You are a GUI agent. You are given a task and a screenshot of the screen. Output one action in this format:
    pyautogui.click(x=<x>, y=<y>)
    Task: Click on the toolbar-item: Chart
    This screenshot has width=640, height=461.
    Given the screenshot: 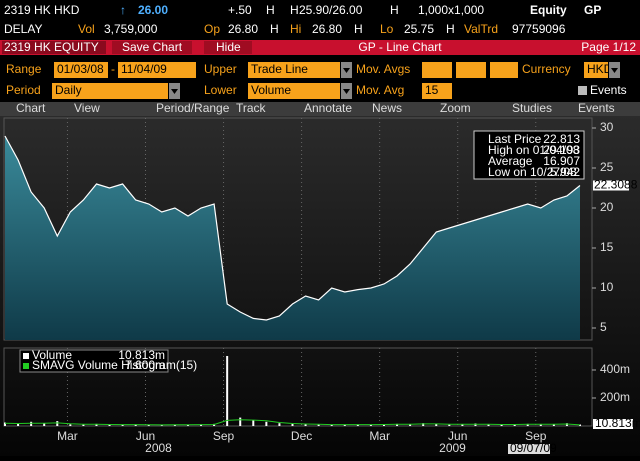 What is the action you would take?
    pyautogui.click(x=31, y=108)
    